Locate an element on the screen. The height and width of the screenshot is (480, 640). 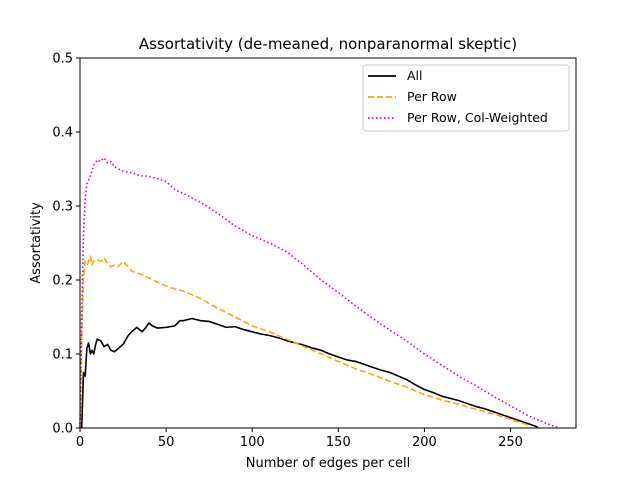
y-tick-label: 0.4 is located at coordinates (62, 133).